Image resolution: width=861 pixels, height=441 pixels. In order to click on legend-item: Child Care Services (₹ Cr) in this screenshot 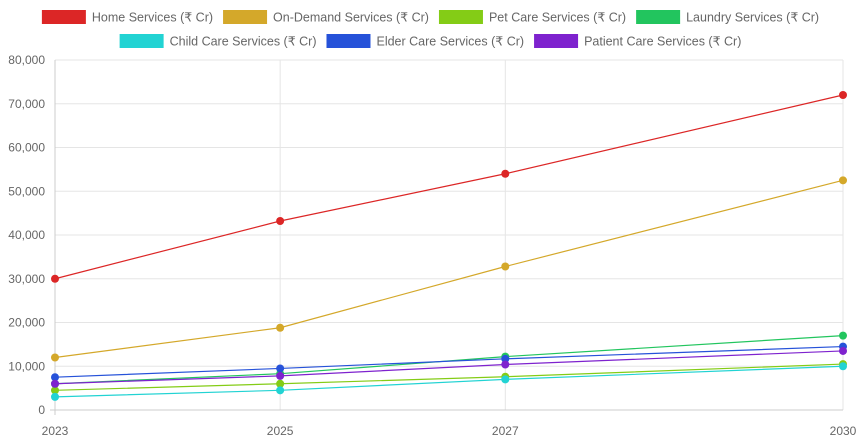, I will do `click(218, 41)`.